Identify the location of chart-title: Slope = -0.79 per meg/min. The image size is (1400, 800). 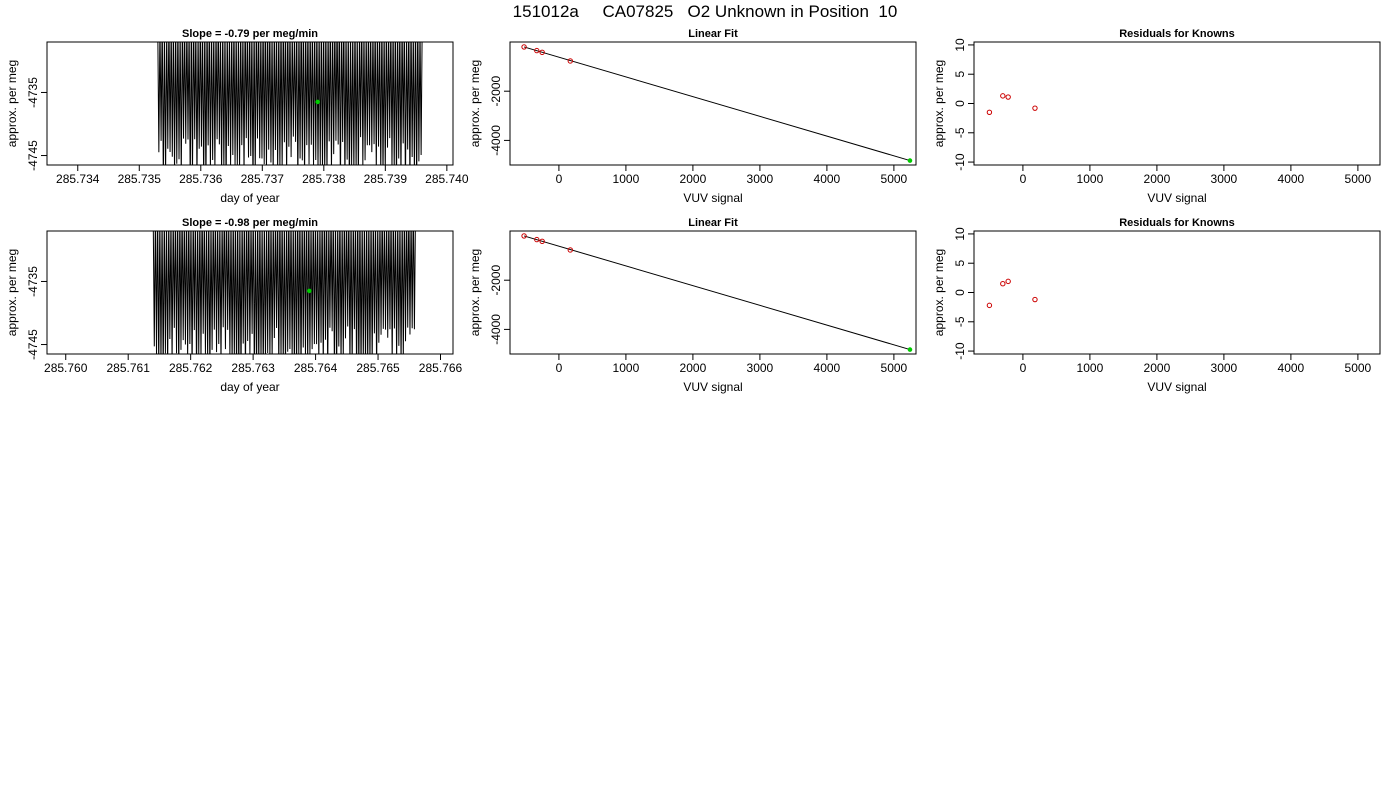
(250, 34).